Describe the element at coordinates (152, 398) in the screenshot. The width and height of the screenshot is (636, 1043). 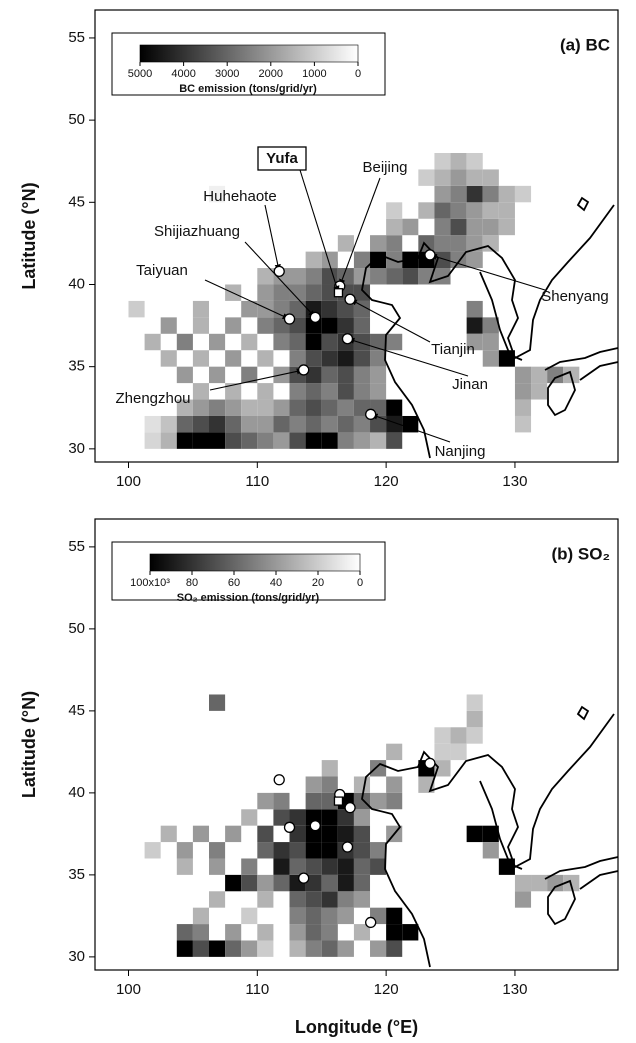
I see `city-label: Zhengzhou` at that location.